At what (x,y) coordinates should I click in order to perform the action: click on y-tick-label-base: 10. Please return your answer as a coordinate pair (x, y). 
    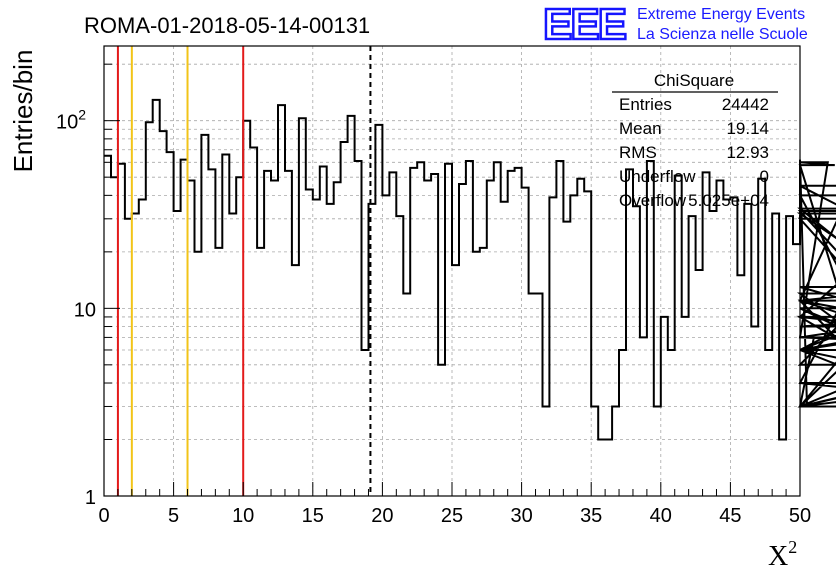
    Looking at the image, I should click on (67, 123).